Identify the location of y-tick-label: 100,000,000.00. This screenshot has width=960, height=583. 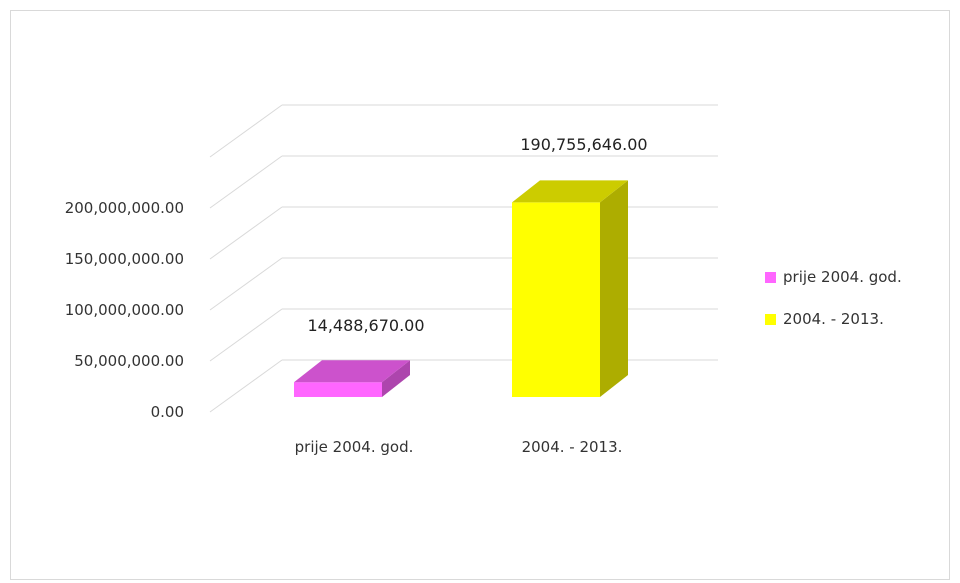
(124, 310).